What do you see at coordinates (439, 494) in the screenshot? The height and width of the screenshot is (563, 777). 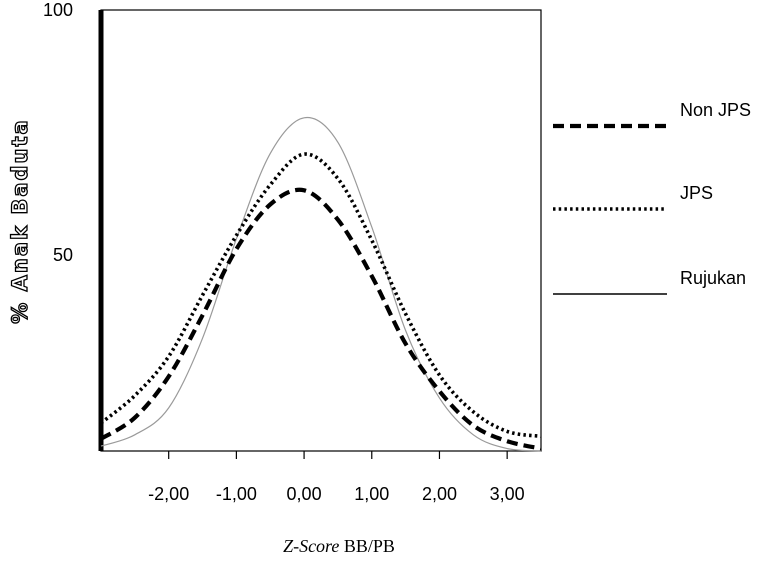 I see `x-tick-label: 2,00` at bounding box center [439, 494].